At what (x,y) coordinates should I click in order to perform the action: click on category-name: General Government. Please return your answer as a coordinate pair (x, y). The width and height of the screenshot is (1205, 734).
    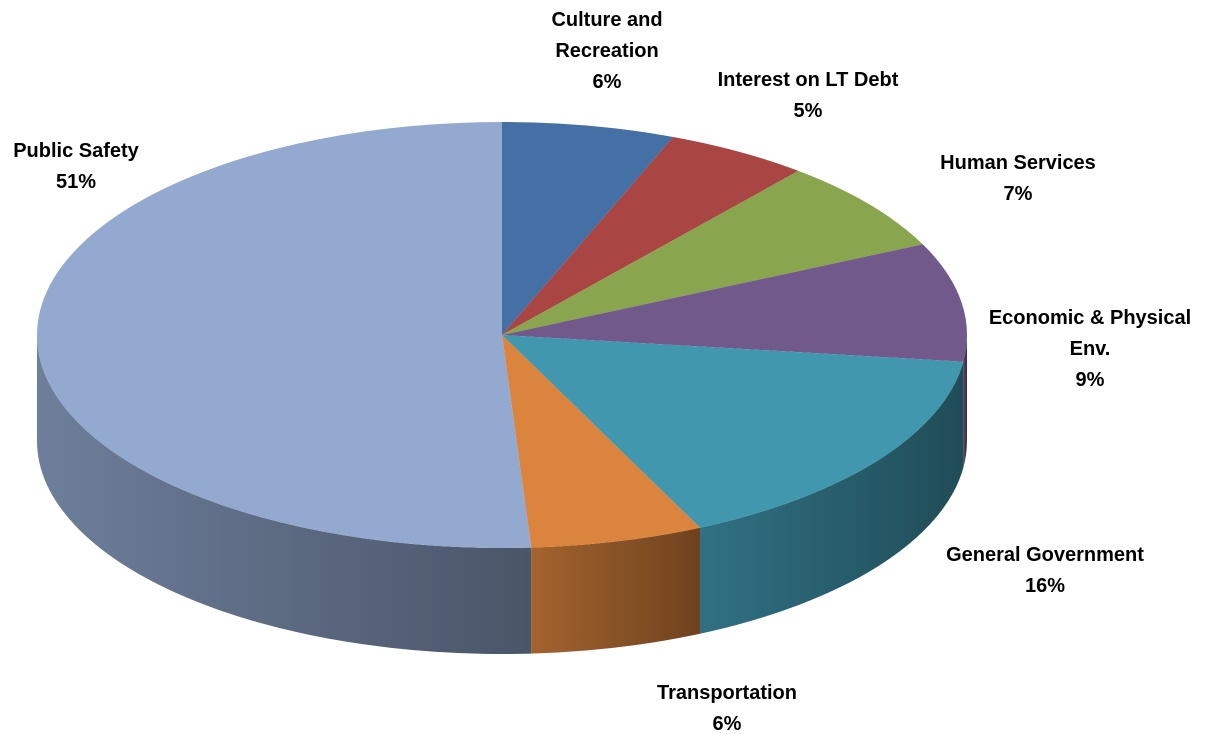
    Looking at the image, I should click on (1045, 555).